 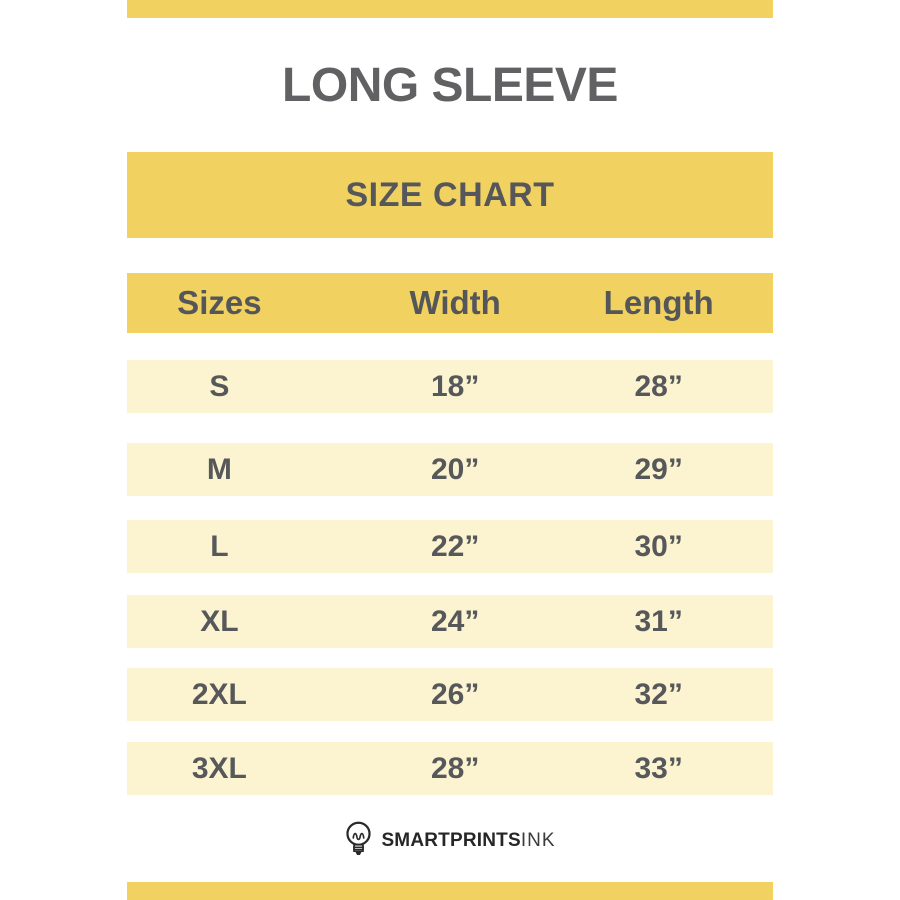 I want to click on length-value: 33”, so click(x=658, y=768).